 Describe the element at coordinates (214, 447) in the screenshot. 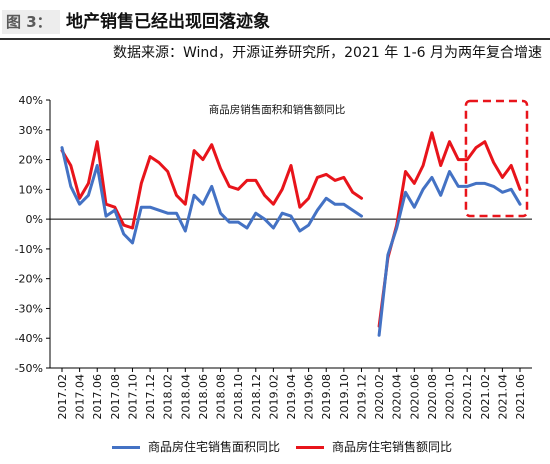

I see `legend-label-area: 商品房住宅销售面积同比` at that location.